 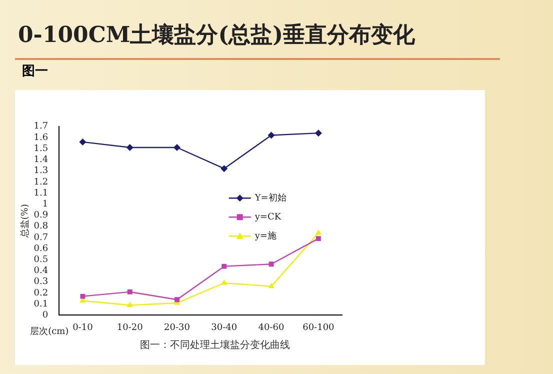 What do you see at coordinates (25, 221) in the screenshot?
I see `y-axis-title: 总盐(%)` at bounding box center [25, 221].